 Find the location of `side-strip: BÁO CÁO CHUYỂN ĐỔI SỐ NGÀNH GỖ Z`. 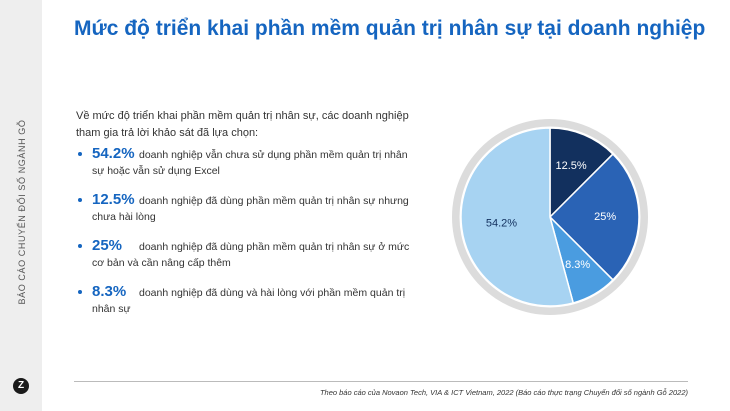

side-strip: BÁO CÁO CHUYỂN ĐỔI SỐ NGÀNH GỖ Z is located at coordinates (21, 205).